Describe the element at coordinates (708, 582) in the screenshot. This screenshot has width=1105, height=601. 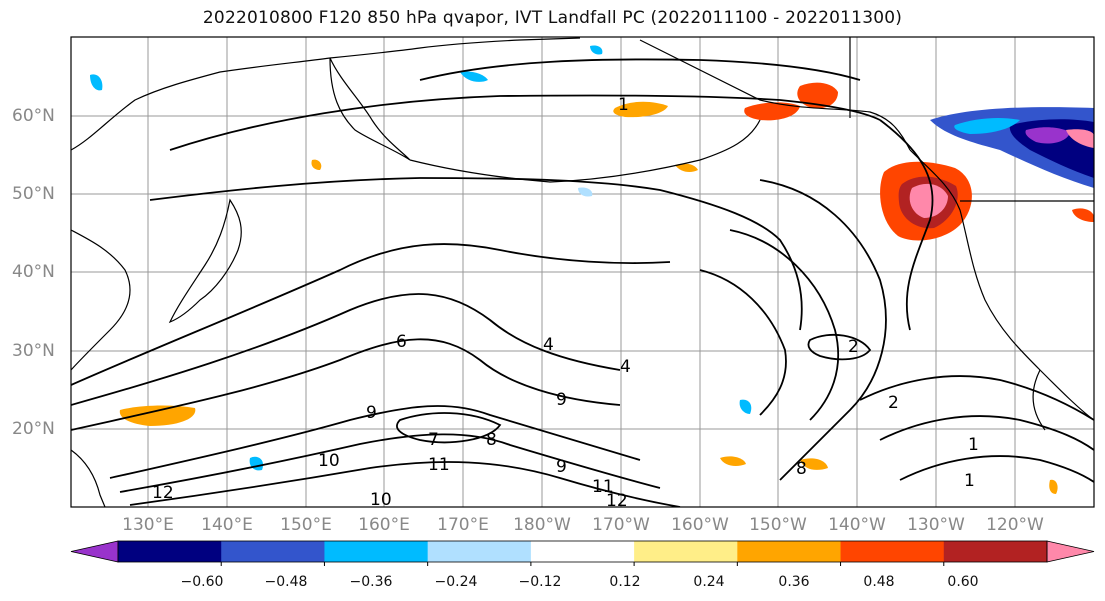
I see `colorbar-tick-label: 0.24` at that location.